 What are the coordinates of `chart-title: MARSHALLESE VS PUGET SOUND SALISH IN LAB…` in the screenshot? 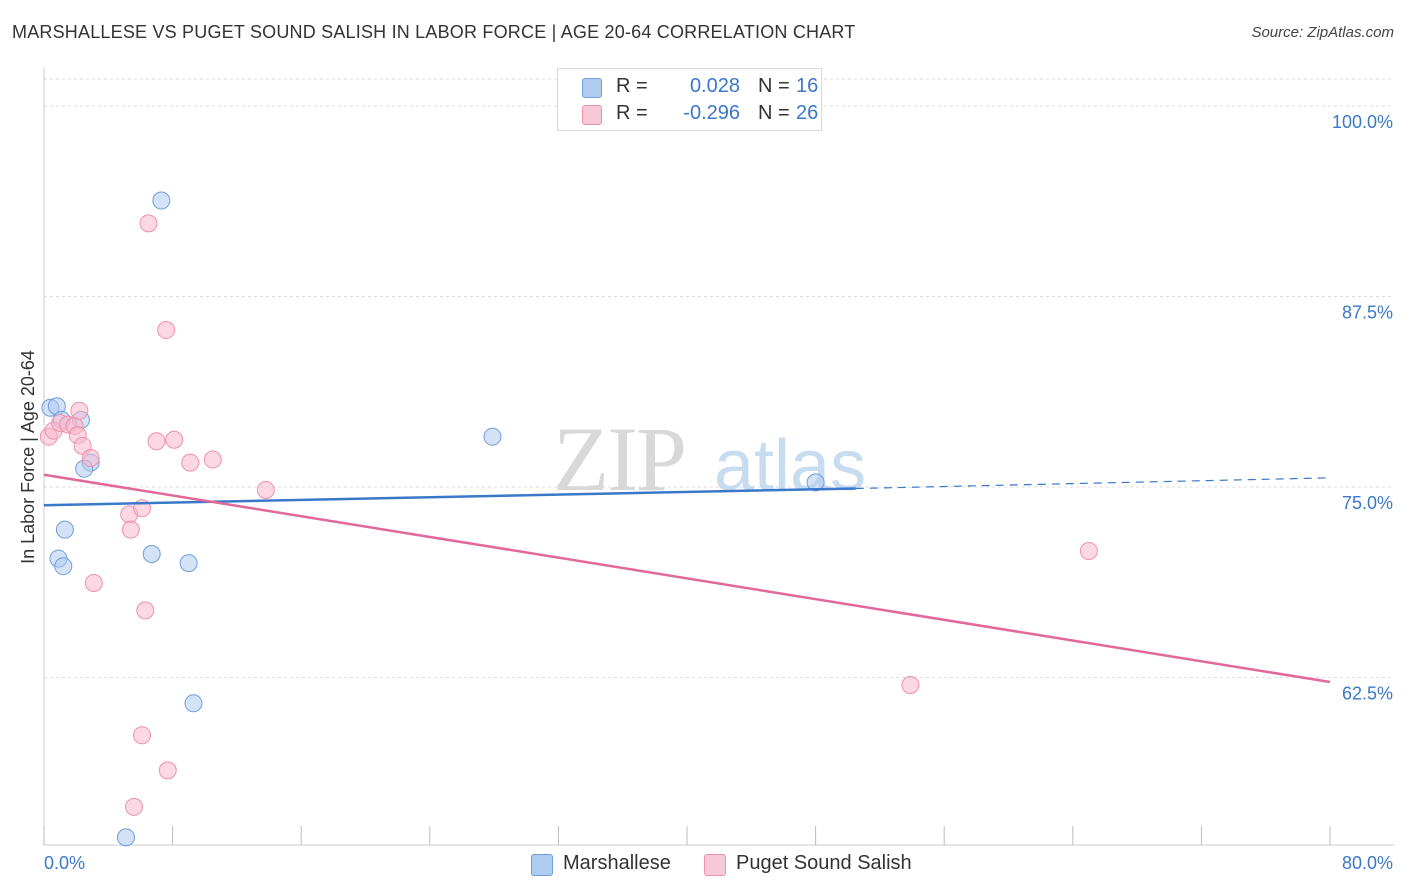 It's located at (434, 32).